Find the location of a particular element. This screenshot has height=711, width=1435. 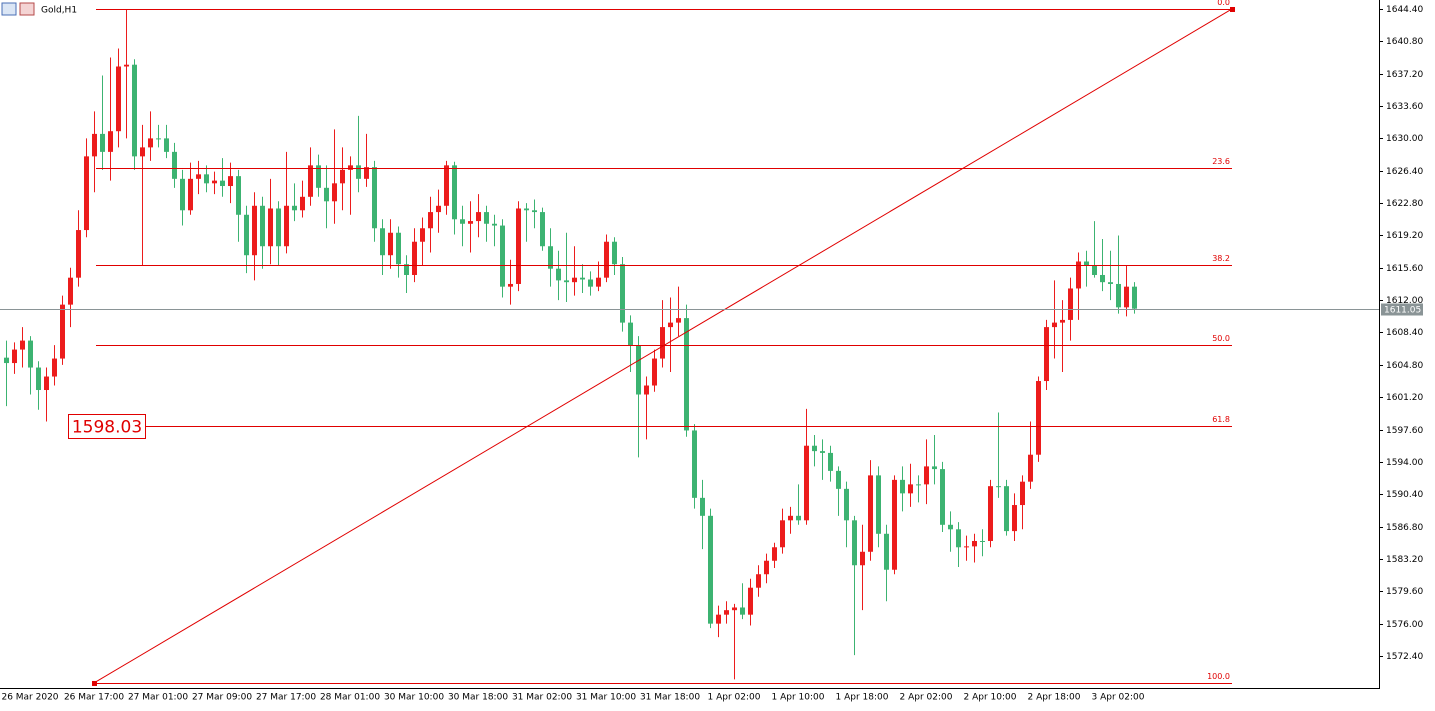

y-tick-label: 1626.40 is located at coordinates (1404, 172).